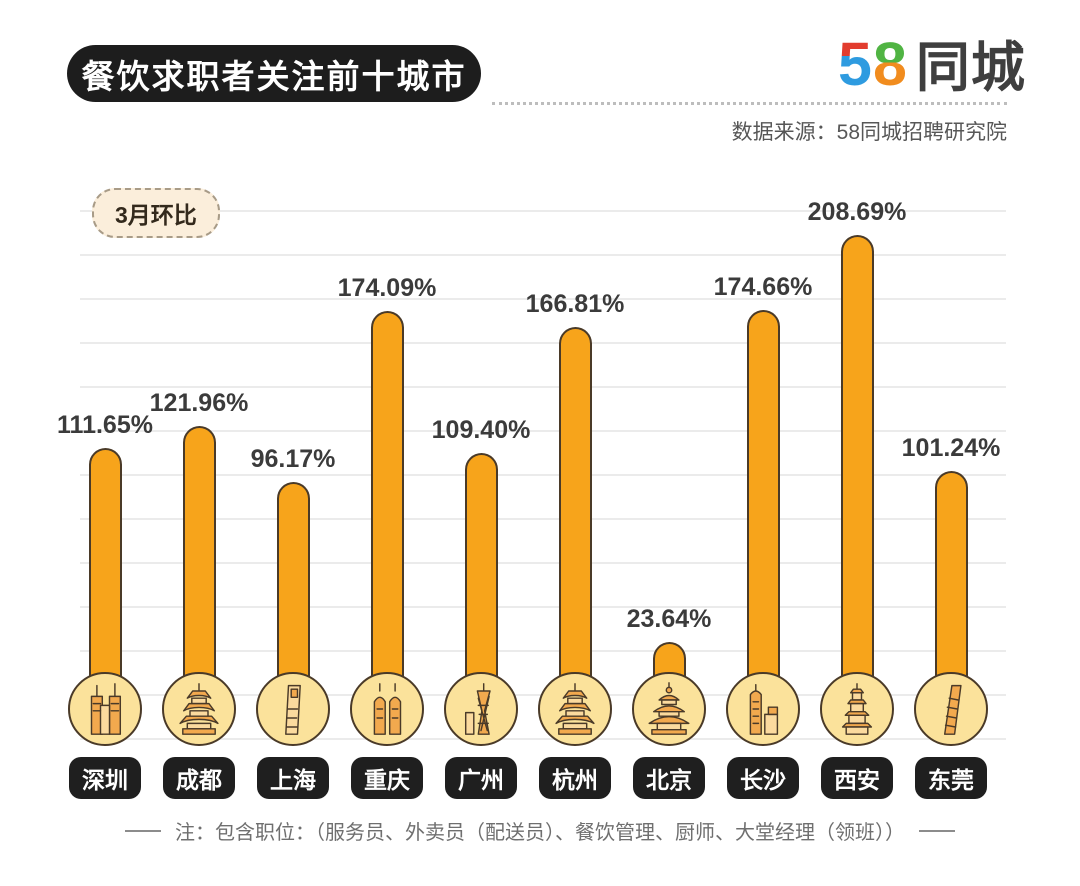  What do you see at coordinates (481, 778) in the screenshot?
I see `city-label: 广州` at bounding box center [481, 778].